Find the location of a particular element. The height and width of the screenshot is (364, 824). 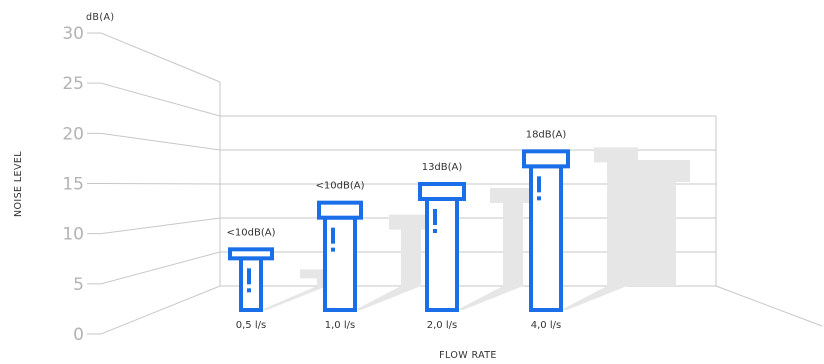

y-tick-label: 0 is located at coordinates (78, 335).